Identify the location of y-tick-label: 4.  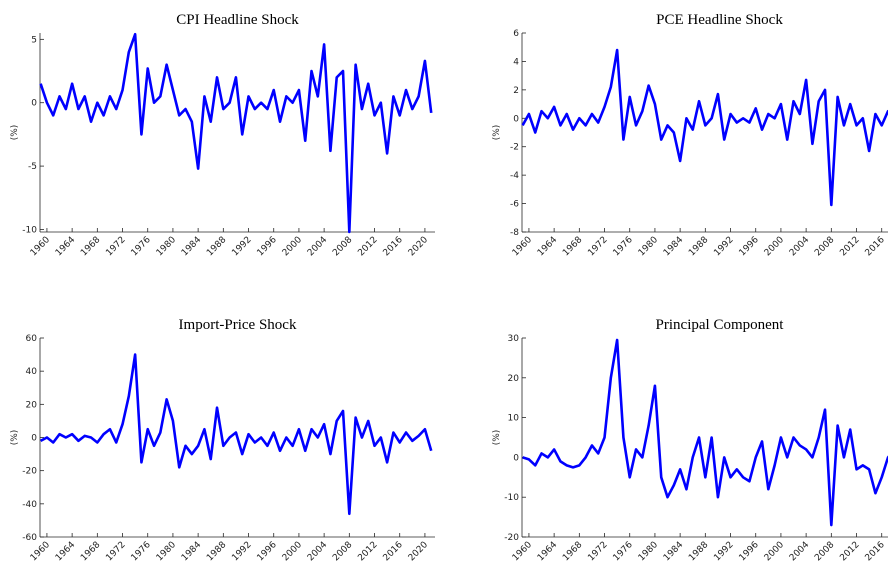
(516, 62).